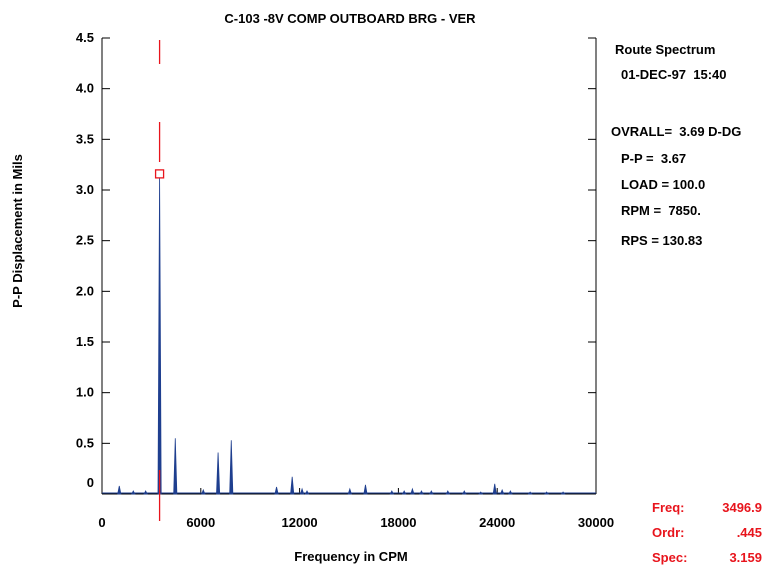  Describe the element at coordinates (85, 240) in the screenshot. I see `y-tick-label: 2.5` at that location.